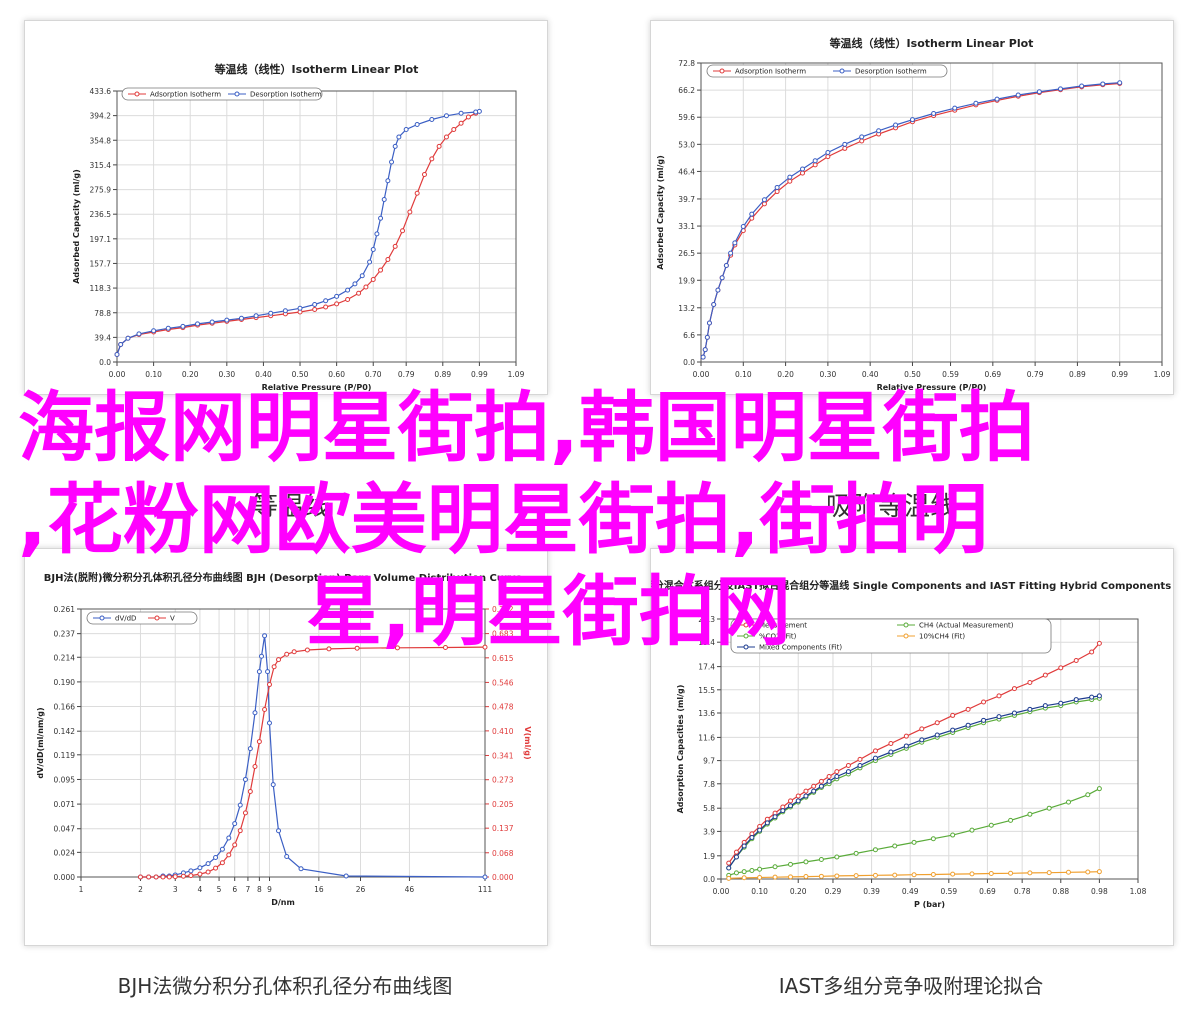  Describe the element at coordinates (1022, 891) in the screenshot. I see `x-tick-label: 0.78` at that location.